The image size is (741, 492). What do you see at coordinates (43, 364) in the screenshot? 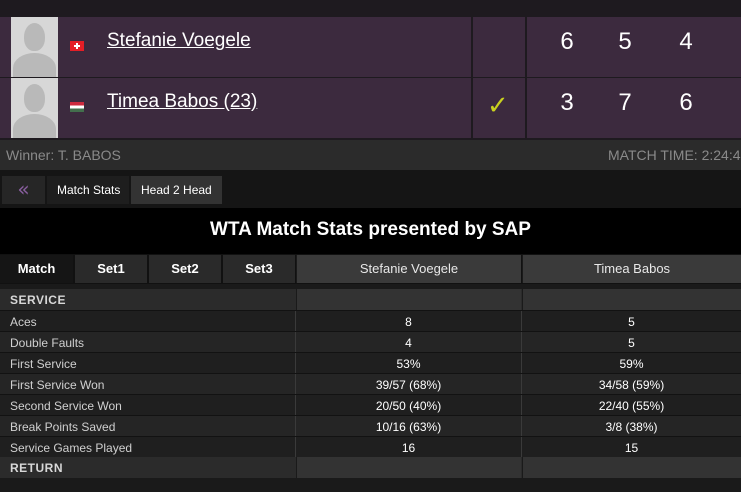
I see `stat-label: First Service` at bounding box center [43, 364].